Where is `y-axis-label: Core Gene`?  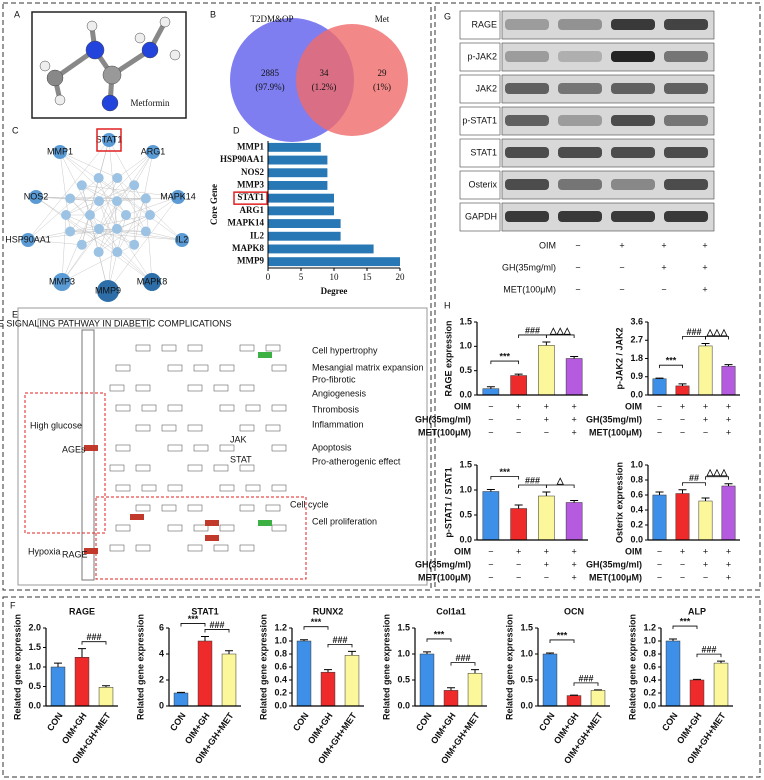 y-axis-label: Core Gene is located at coordinates (214, 204).